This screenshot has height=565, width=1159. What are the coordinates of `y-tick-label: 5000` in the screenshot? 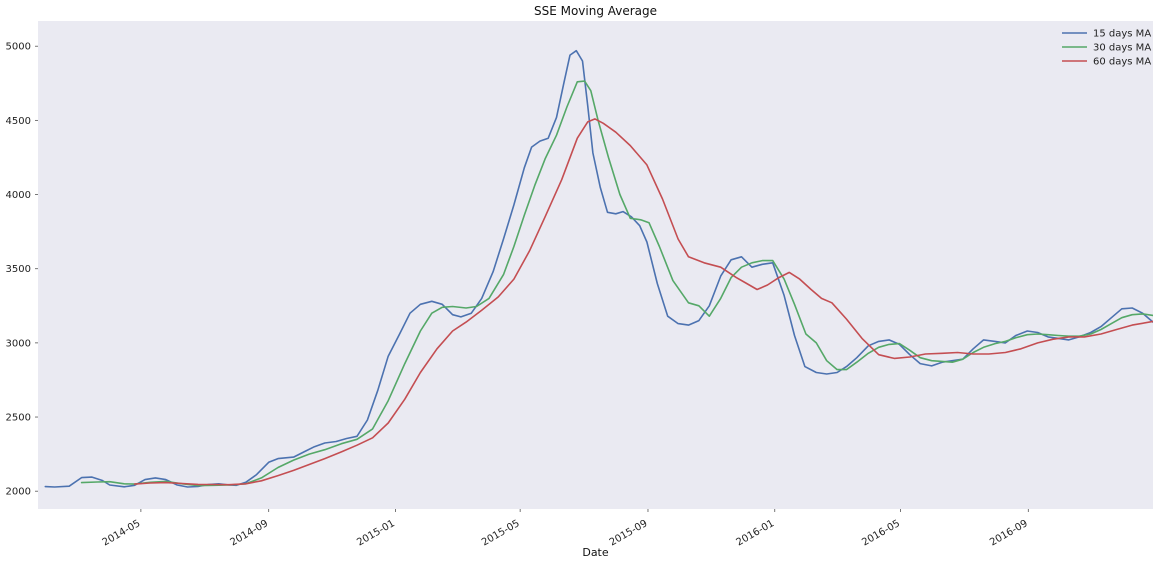 It's located at (18, 47).